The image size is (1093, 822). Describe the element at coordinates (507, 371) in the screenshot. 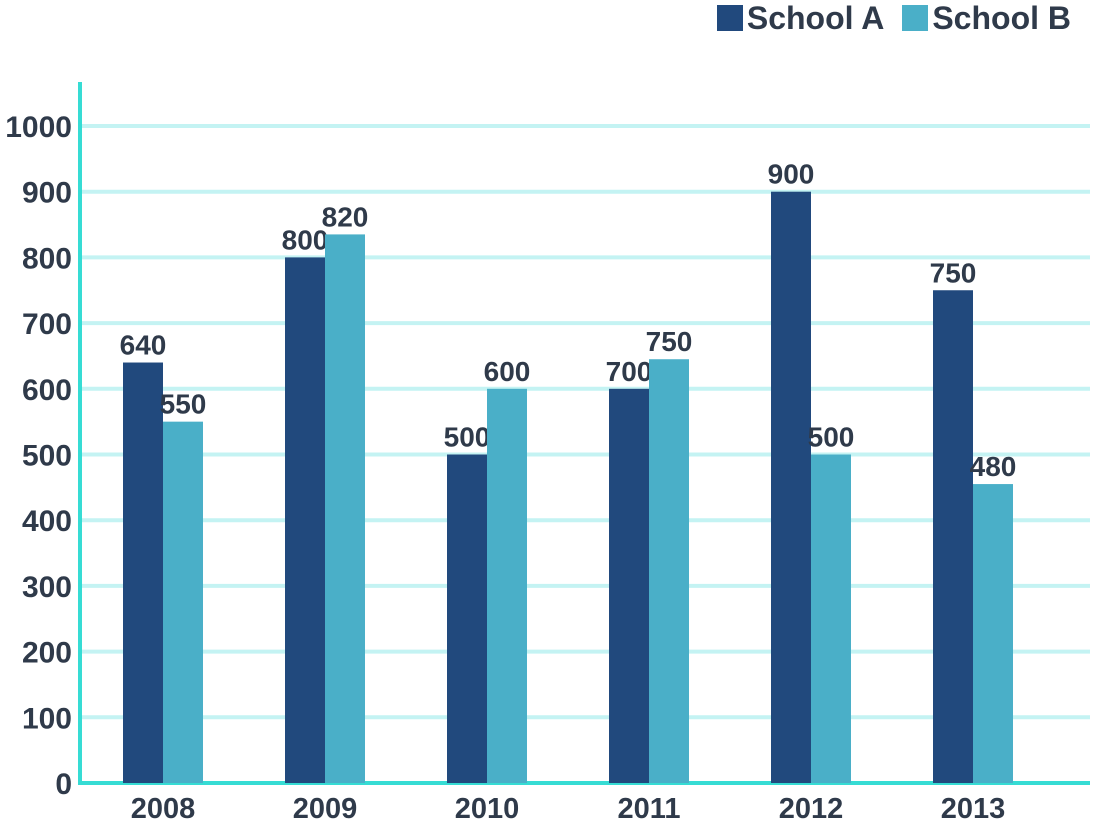

I see `data-label-school-b-2010: 600` at that location.